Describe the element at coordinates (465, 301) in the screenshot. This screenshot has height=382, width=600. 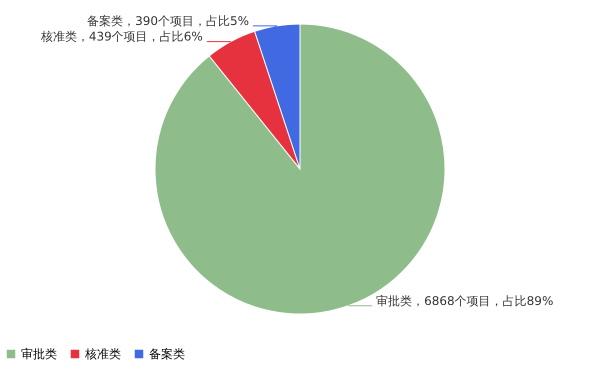
I see `data-label: 审批类，6868个项目，占比89%` at that location.